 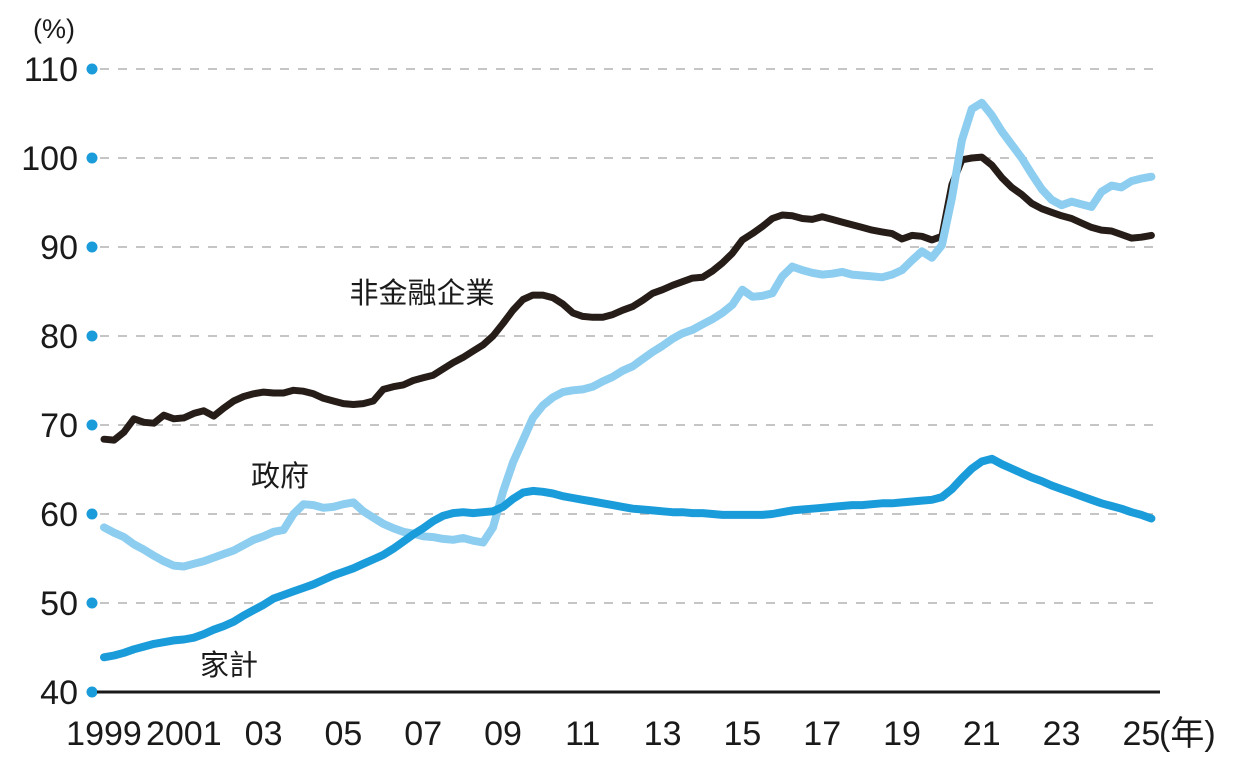 What do you see at coordinates (59, 515) in the screenshot?
I see `y-axis-label-60: 60` at bounding box center [59, 515].